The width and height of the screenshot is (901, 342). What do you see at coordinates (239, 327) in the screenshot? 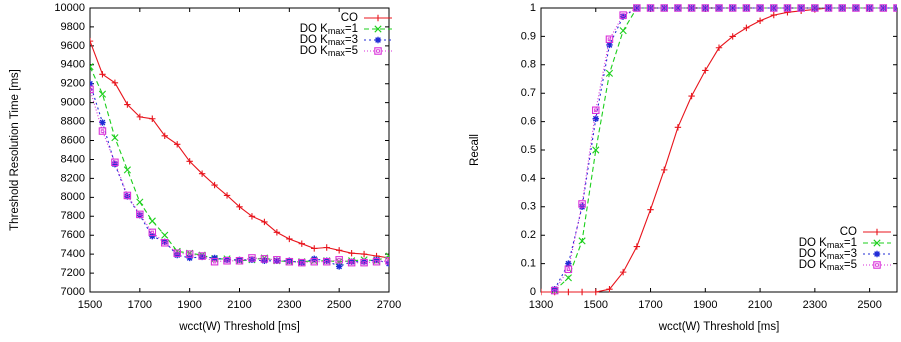
I see `x-axis-title: wcct(W) Threshold [ms]` at bounding box center [239, 327].